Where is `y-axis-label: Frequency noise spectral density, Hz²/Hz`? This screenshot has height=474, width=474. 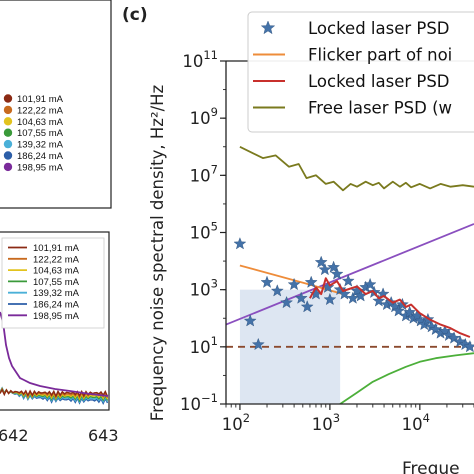 y-axis-label: Frequency noise spectral density, Hz²/Hz is located at coordinates (157, 253).